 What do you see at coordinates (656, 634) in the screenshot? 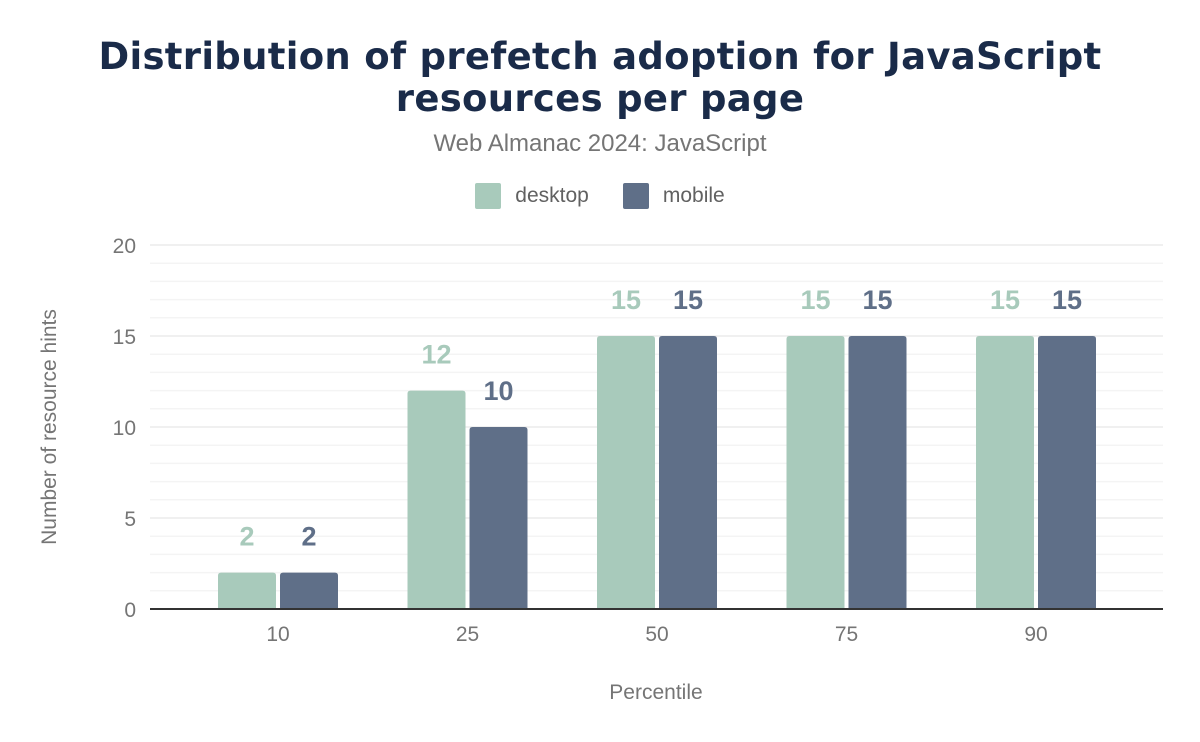
I see `x-tick-label: 50` at bounding box center [656, 634].